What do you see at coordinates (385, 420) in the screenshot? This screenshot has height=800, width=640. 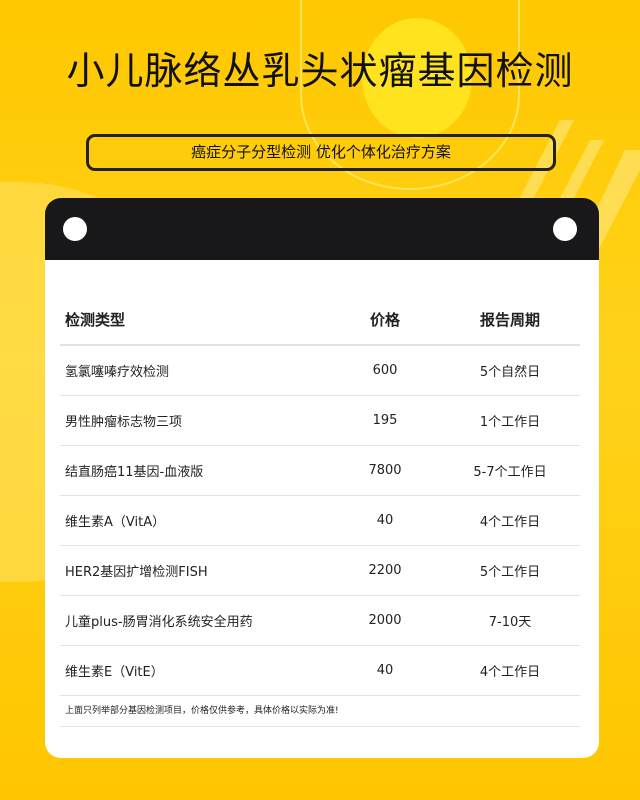 I see `cell-price: 195` at bounding box center [385, 420].